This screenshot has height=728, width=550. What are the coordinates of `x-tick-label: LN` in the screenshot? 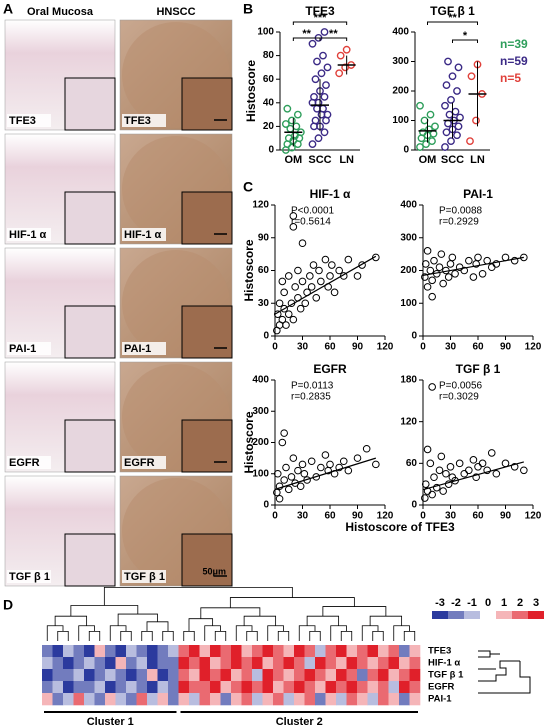 It's located at (346, 160).